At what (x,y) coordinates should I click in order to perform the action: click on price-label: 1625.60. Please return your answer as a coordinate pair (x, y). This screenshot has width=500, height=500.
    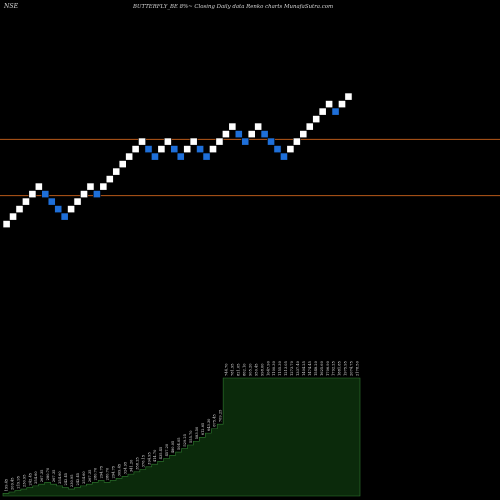
    Looking at the image, I should click on (322, 368).